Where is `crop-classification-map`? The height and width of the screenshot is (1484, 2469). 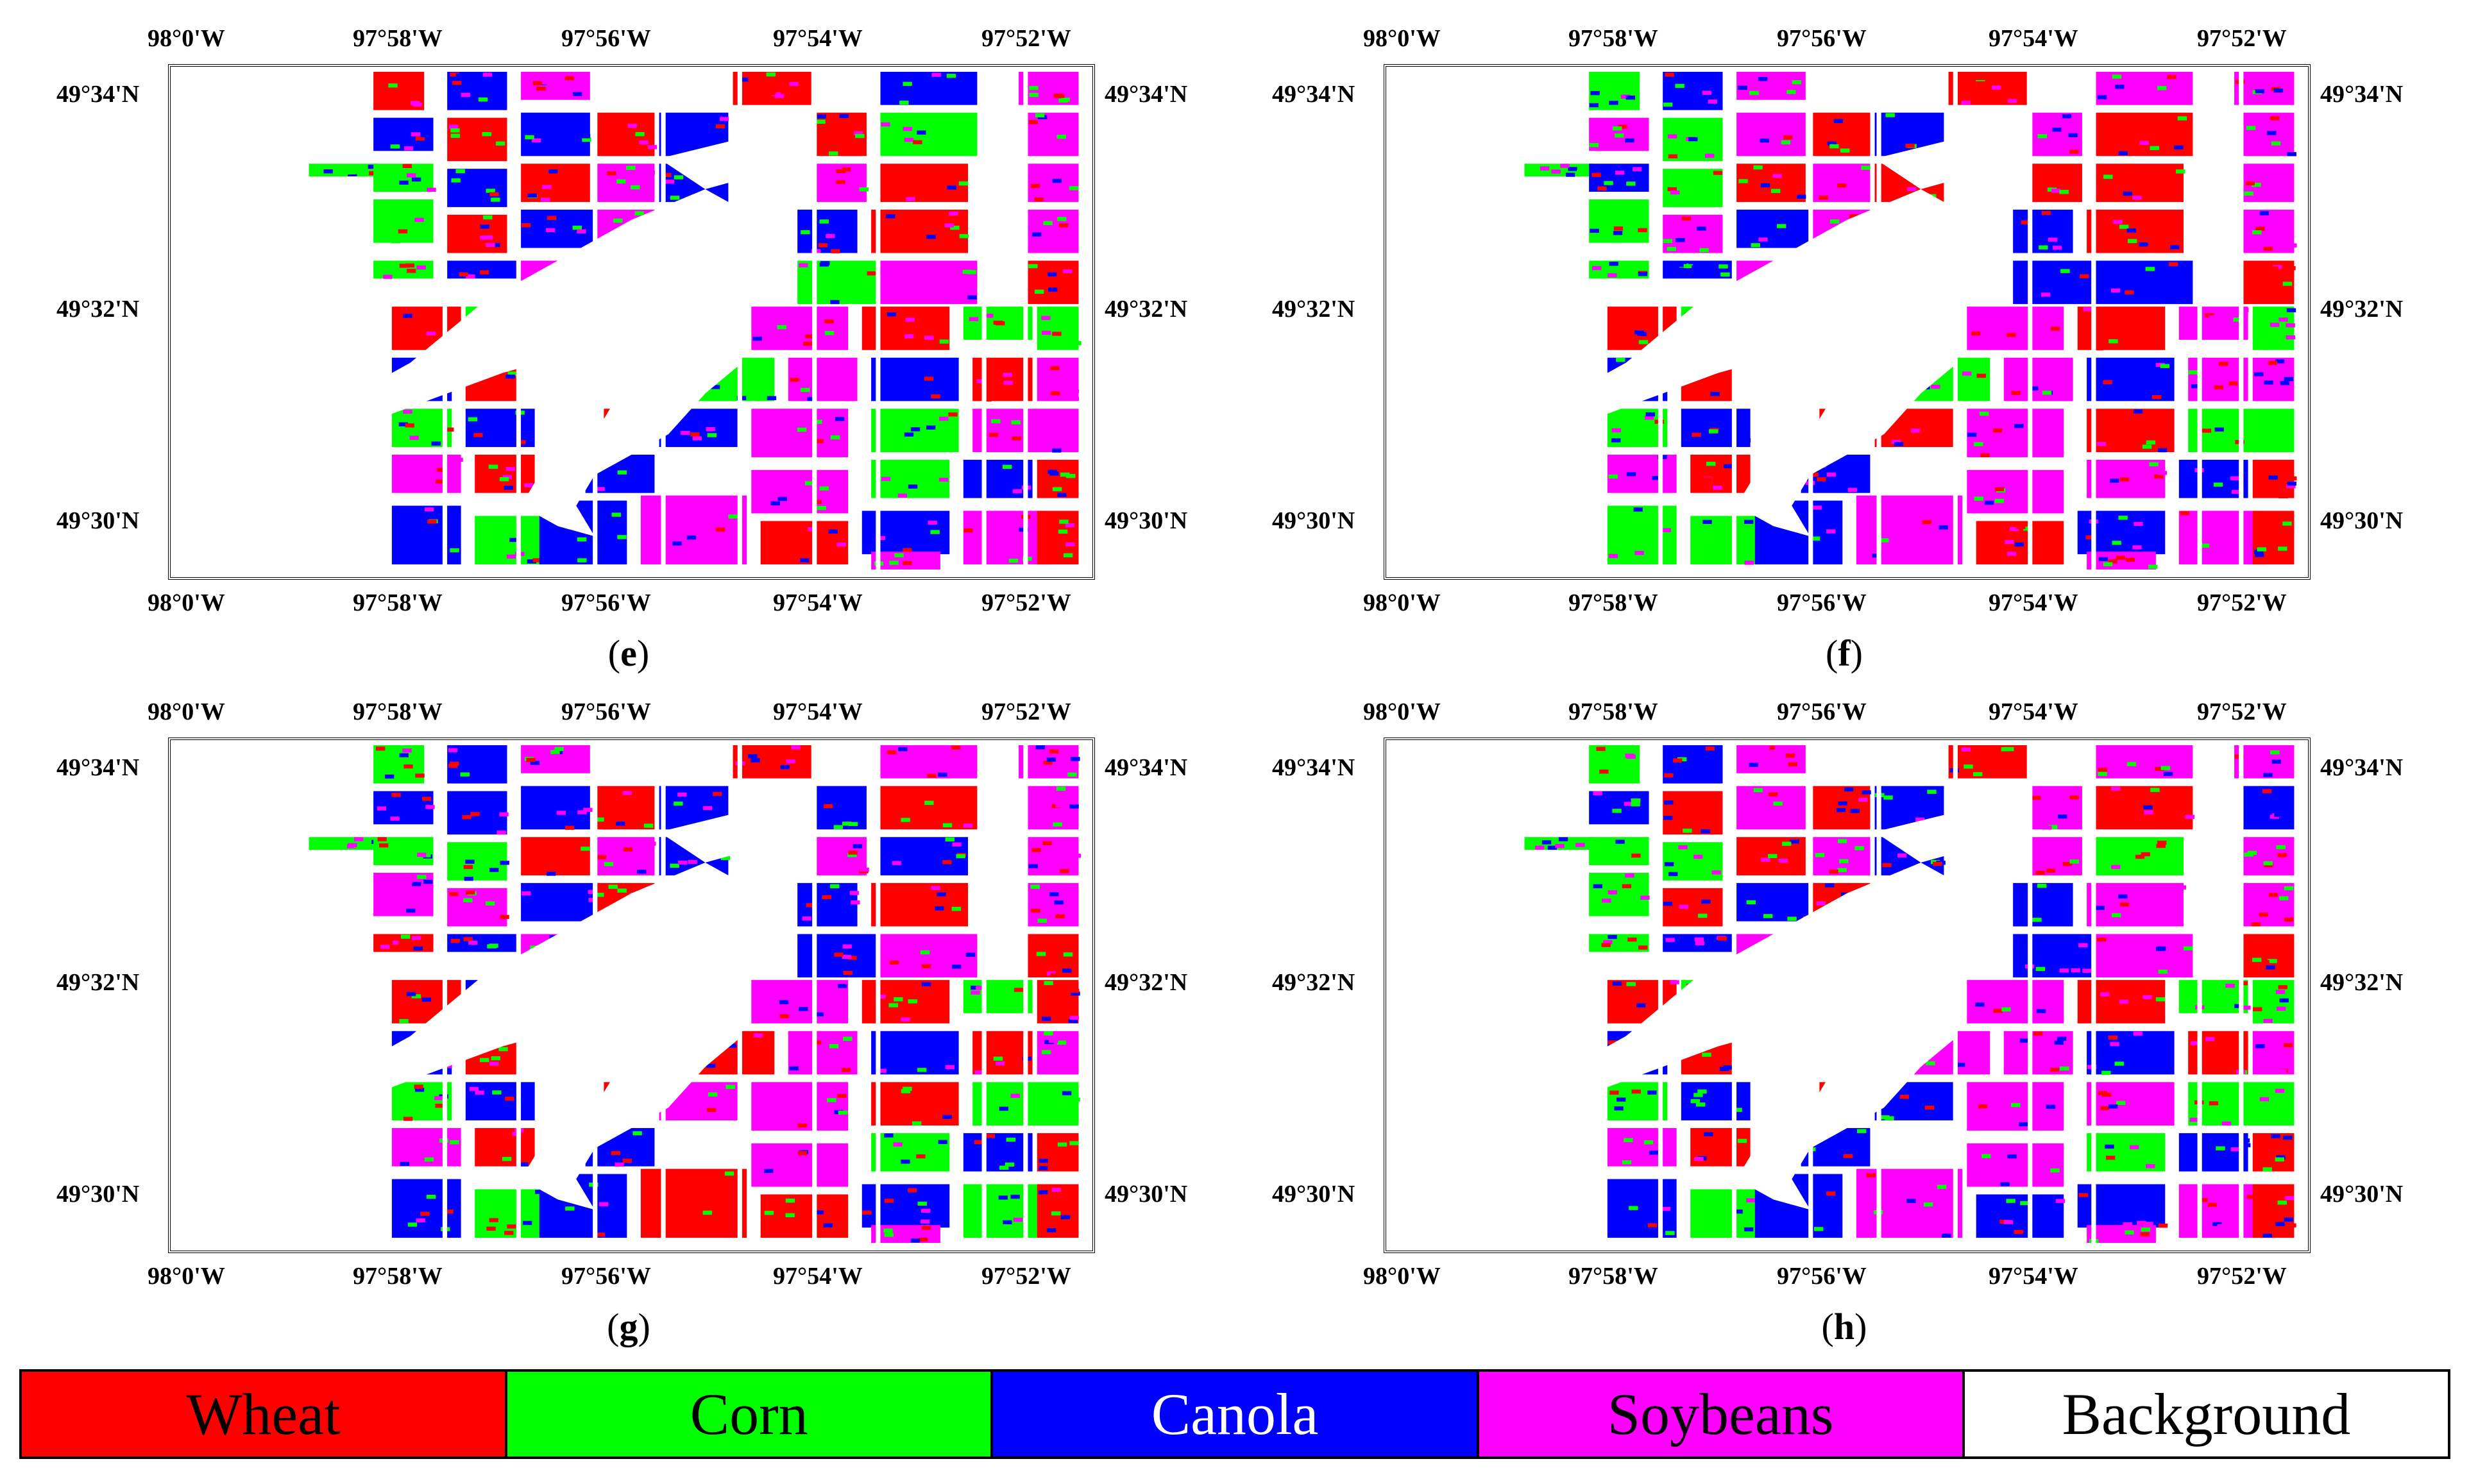
crop-classification-map is located at coordinates (1910, 322).